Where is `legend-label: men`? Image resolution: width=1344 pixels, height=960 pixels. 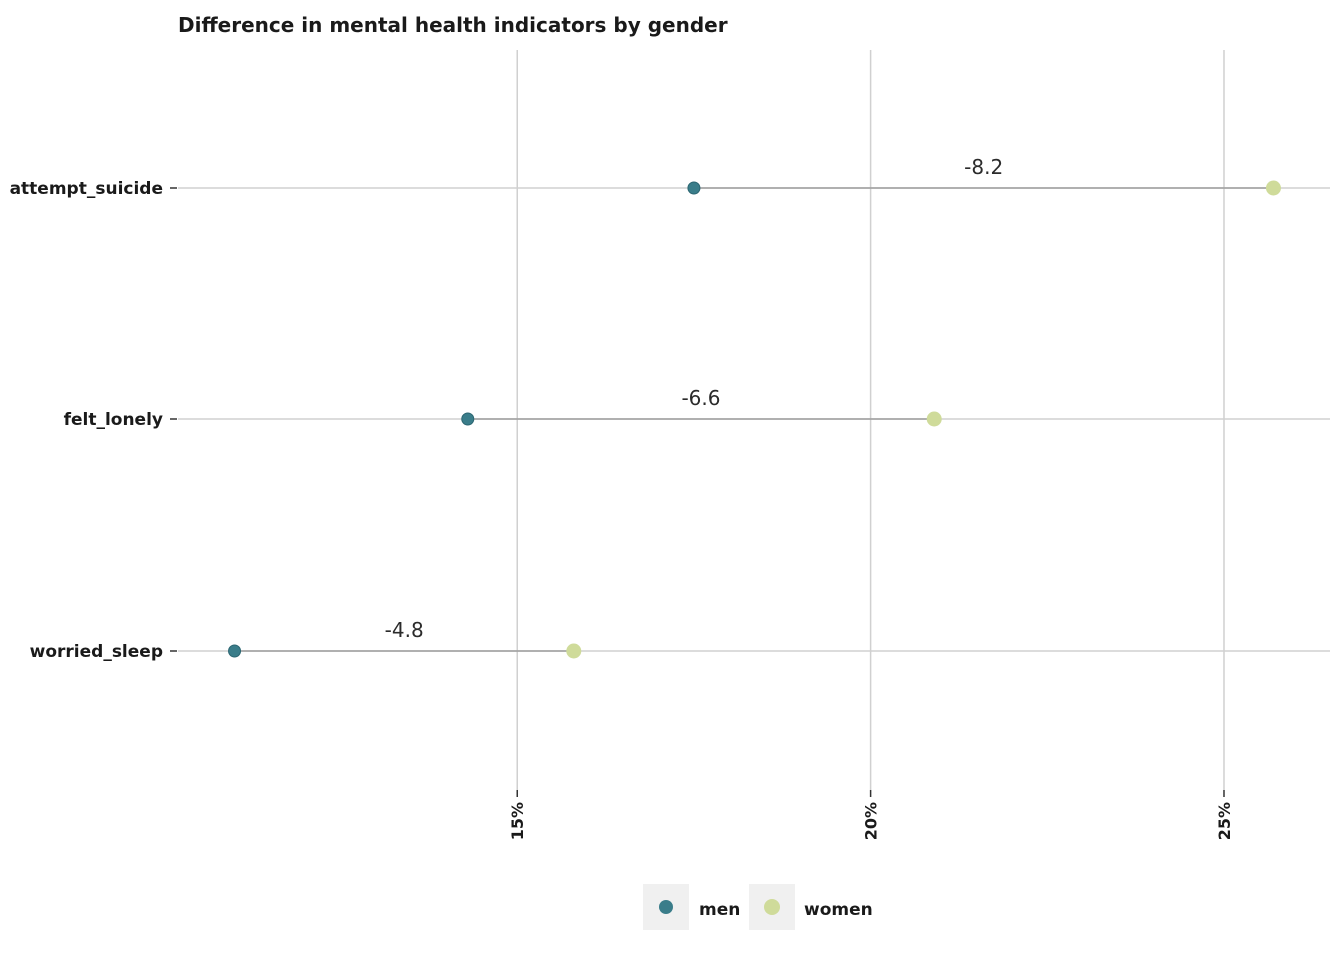 legend-label: men is located at coordinates (719, 910).